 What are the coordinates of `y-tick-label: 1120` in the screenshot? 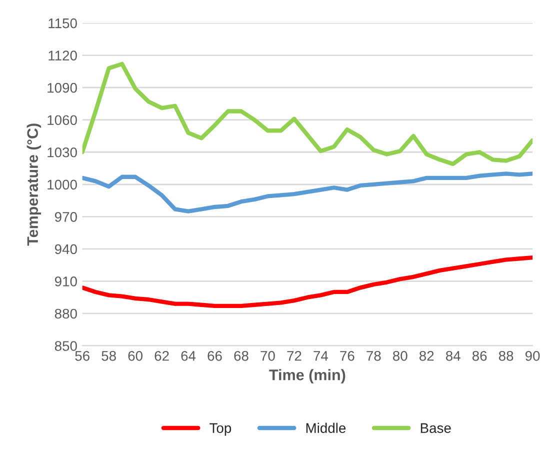 It's located at (62, 55).